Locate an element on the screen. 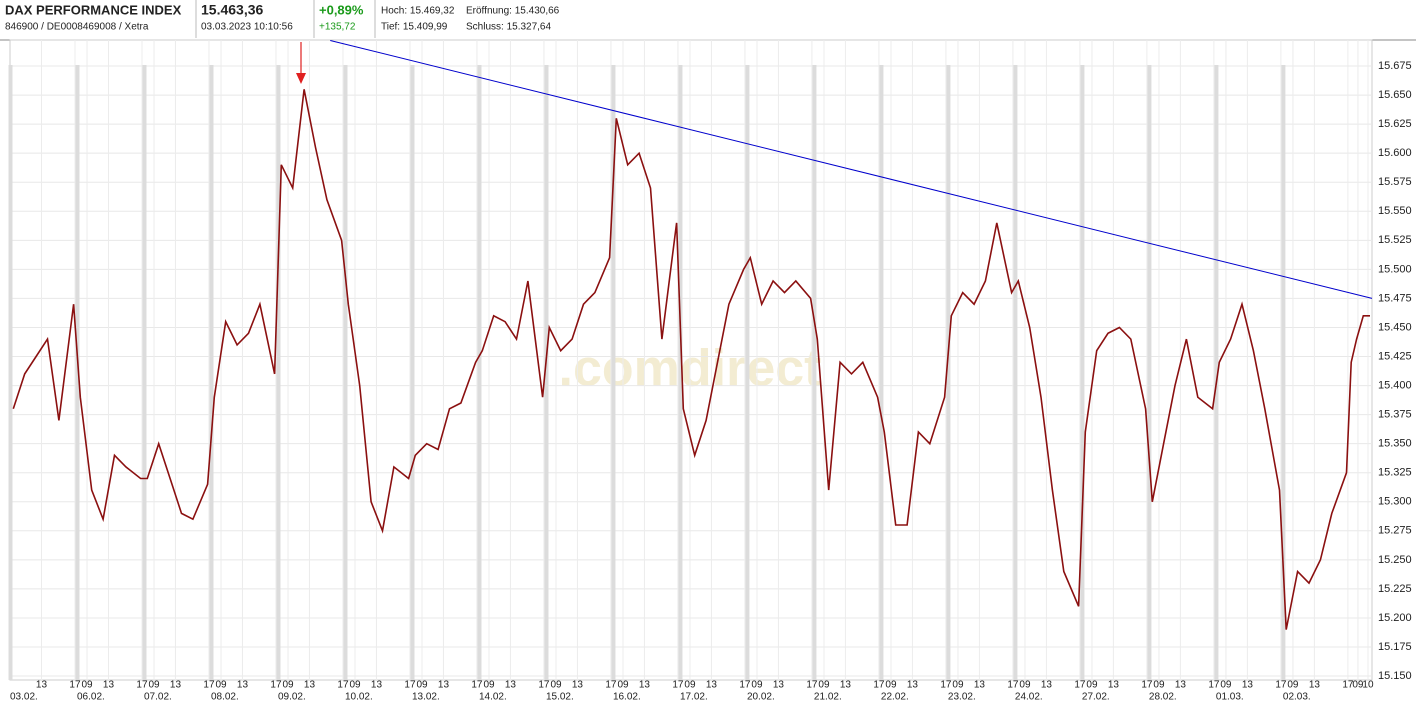  date-label: 21.02. is located at coordinates (828, 697).